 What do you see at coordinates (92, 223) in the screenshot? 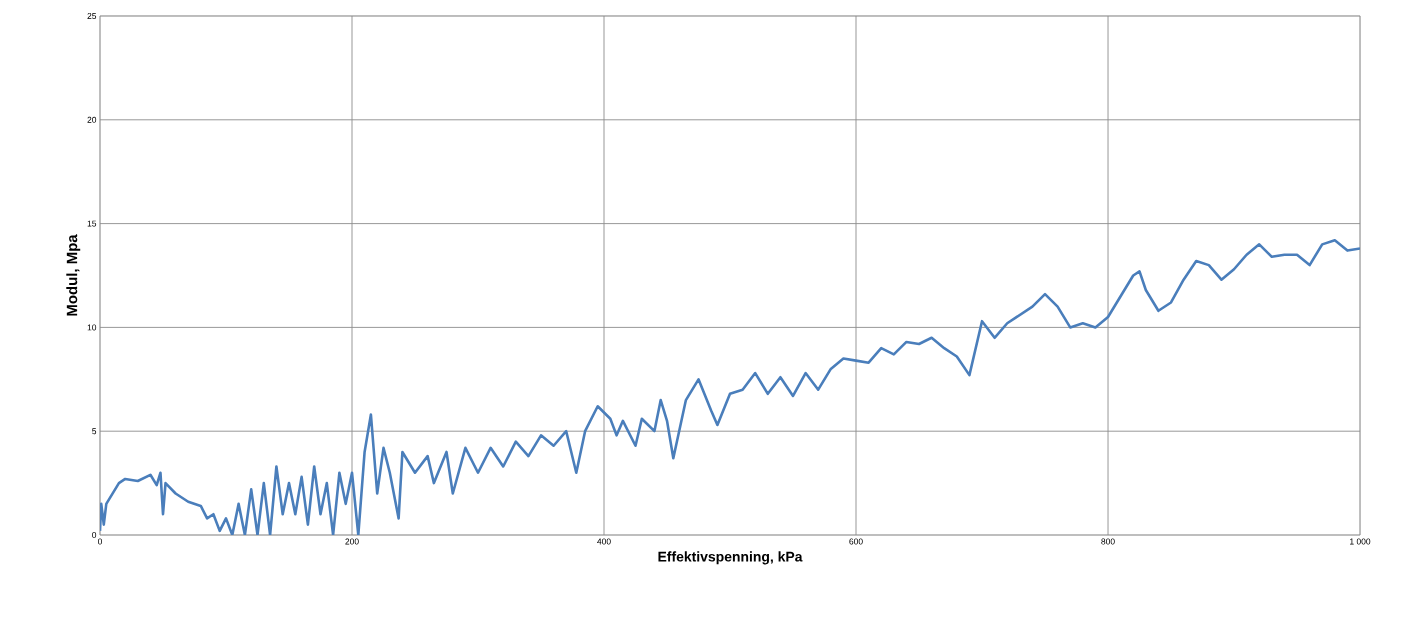
I see `y-tick-label: 15` at bounding box center [92, 223].